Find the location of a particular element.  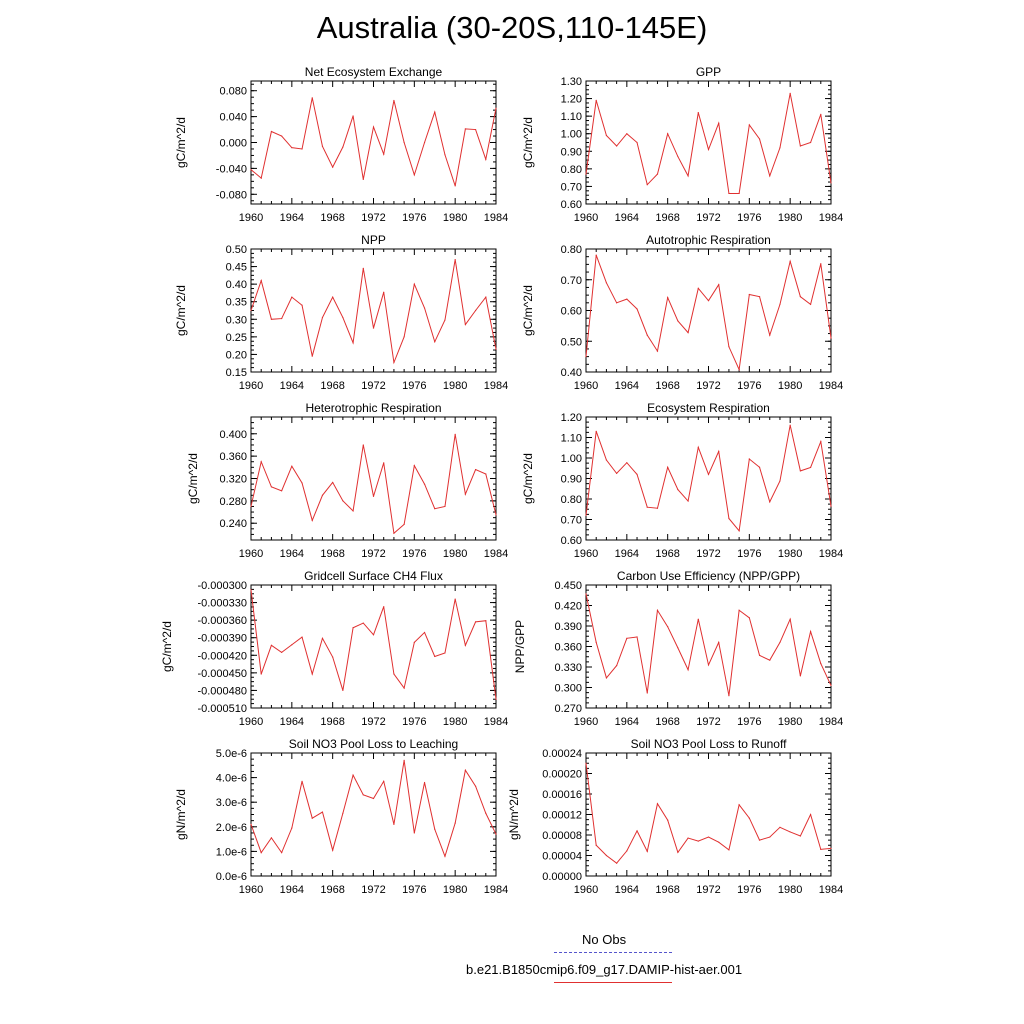

y-tick-label: 0.330 is located at coordinates (568, 668).